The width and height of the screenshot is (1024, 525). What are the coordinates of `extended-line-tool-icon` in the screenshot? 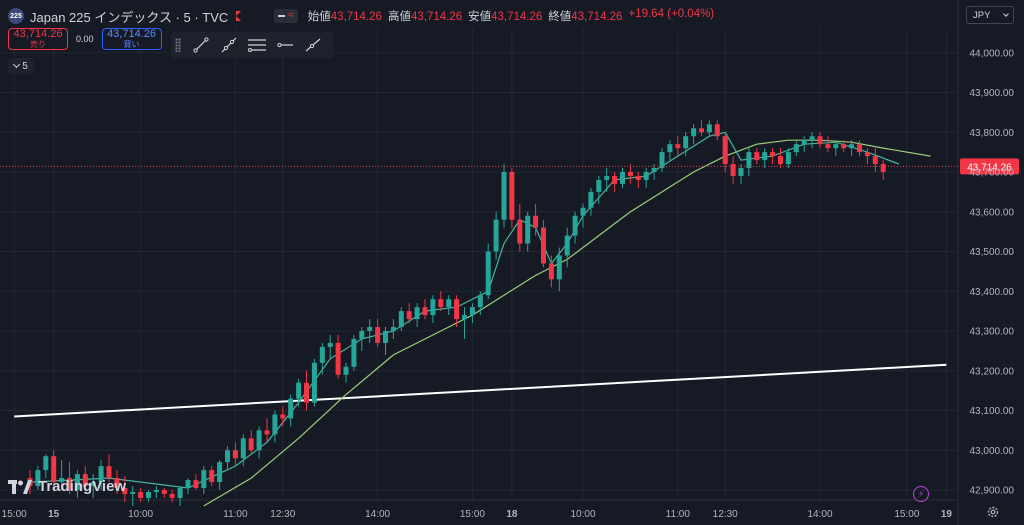 It's located at (313, 45).